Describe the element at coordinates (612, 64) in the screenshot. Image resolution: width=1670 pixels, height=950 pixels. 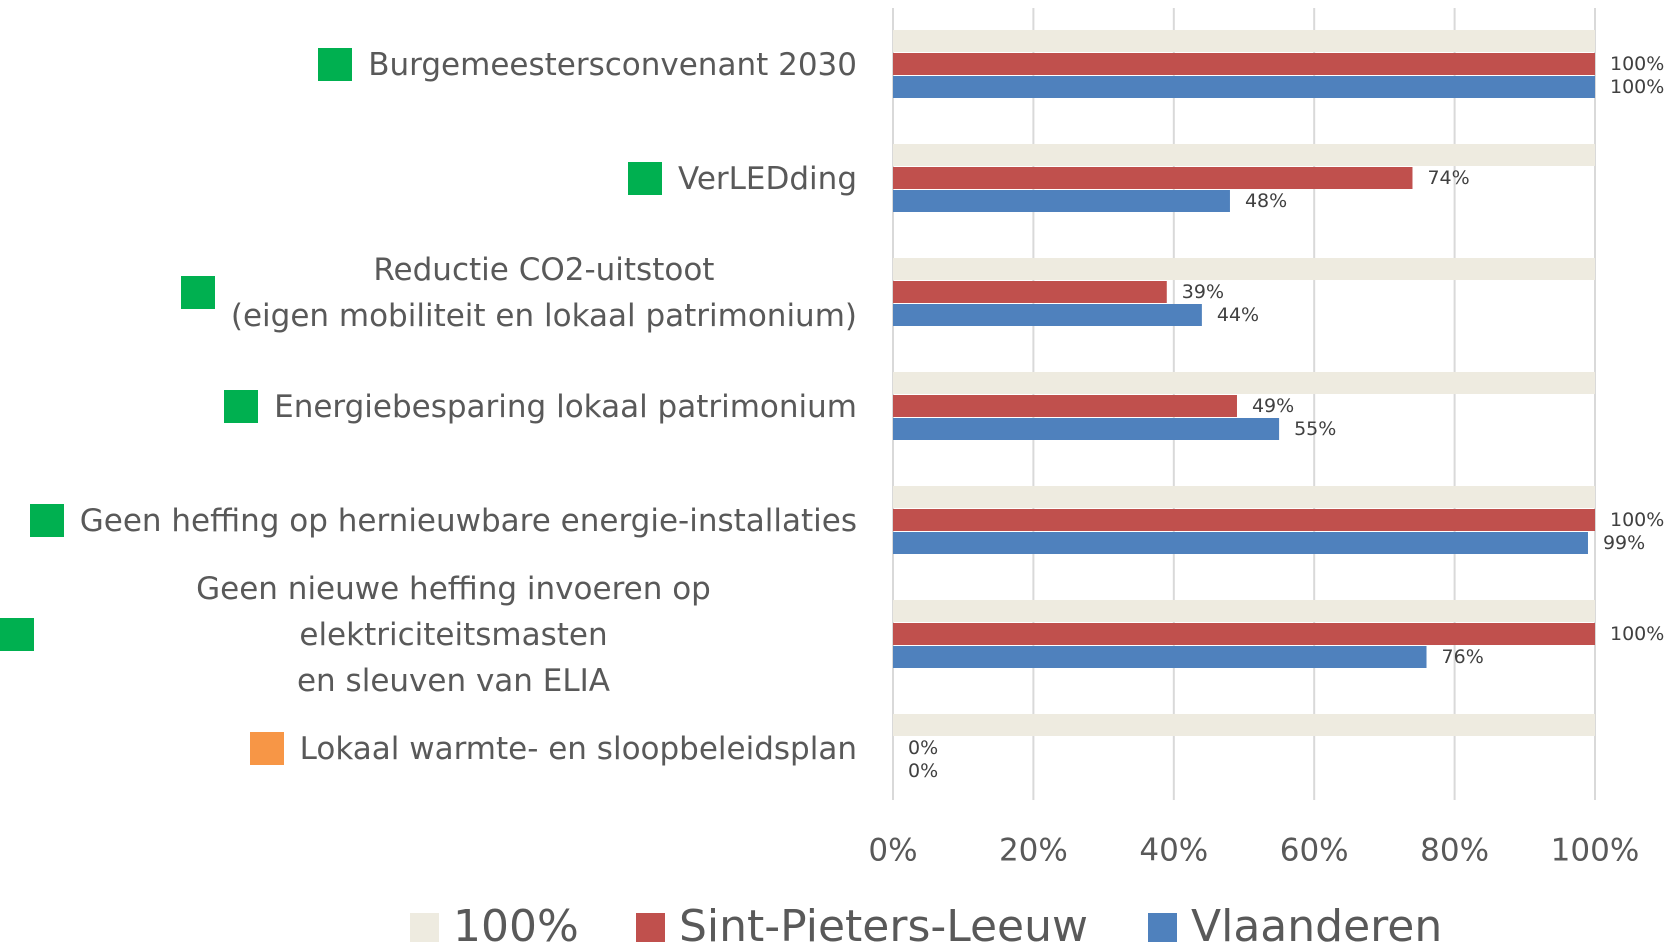
I see `category-label: Burgemeestersconvenant 2030` at that location.